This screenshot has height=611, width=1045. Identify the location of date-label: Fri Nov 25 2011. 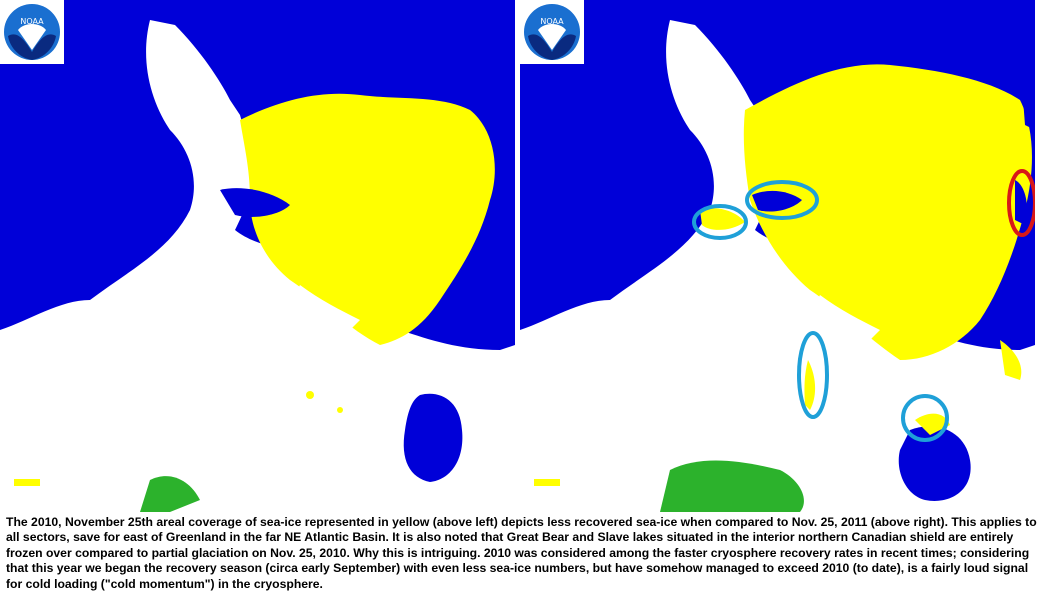
(582, 501).